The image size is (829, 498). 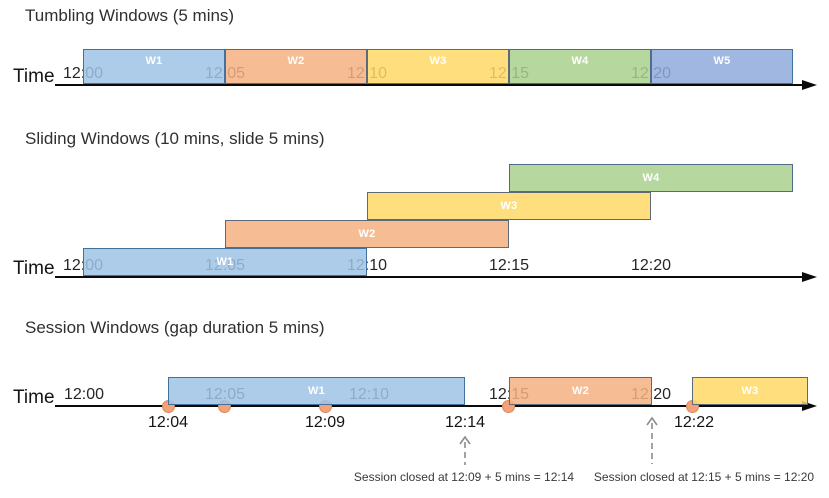 I want to click on time-axis-label-tumbling: Time, so click(x=34, y=76).